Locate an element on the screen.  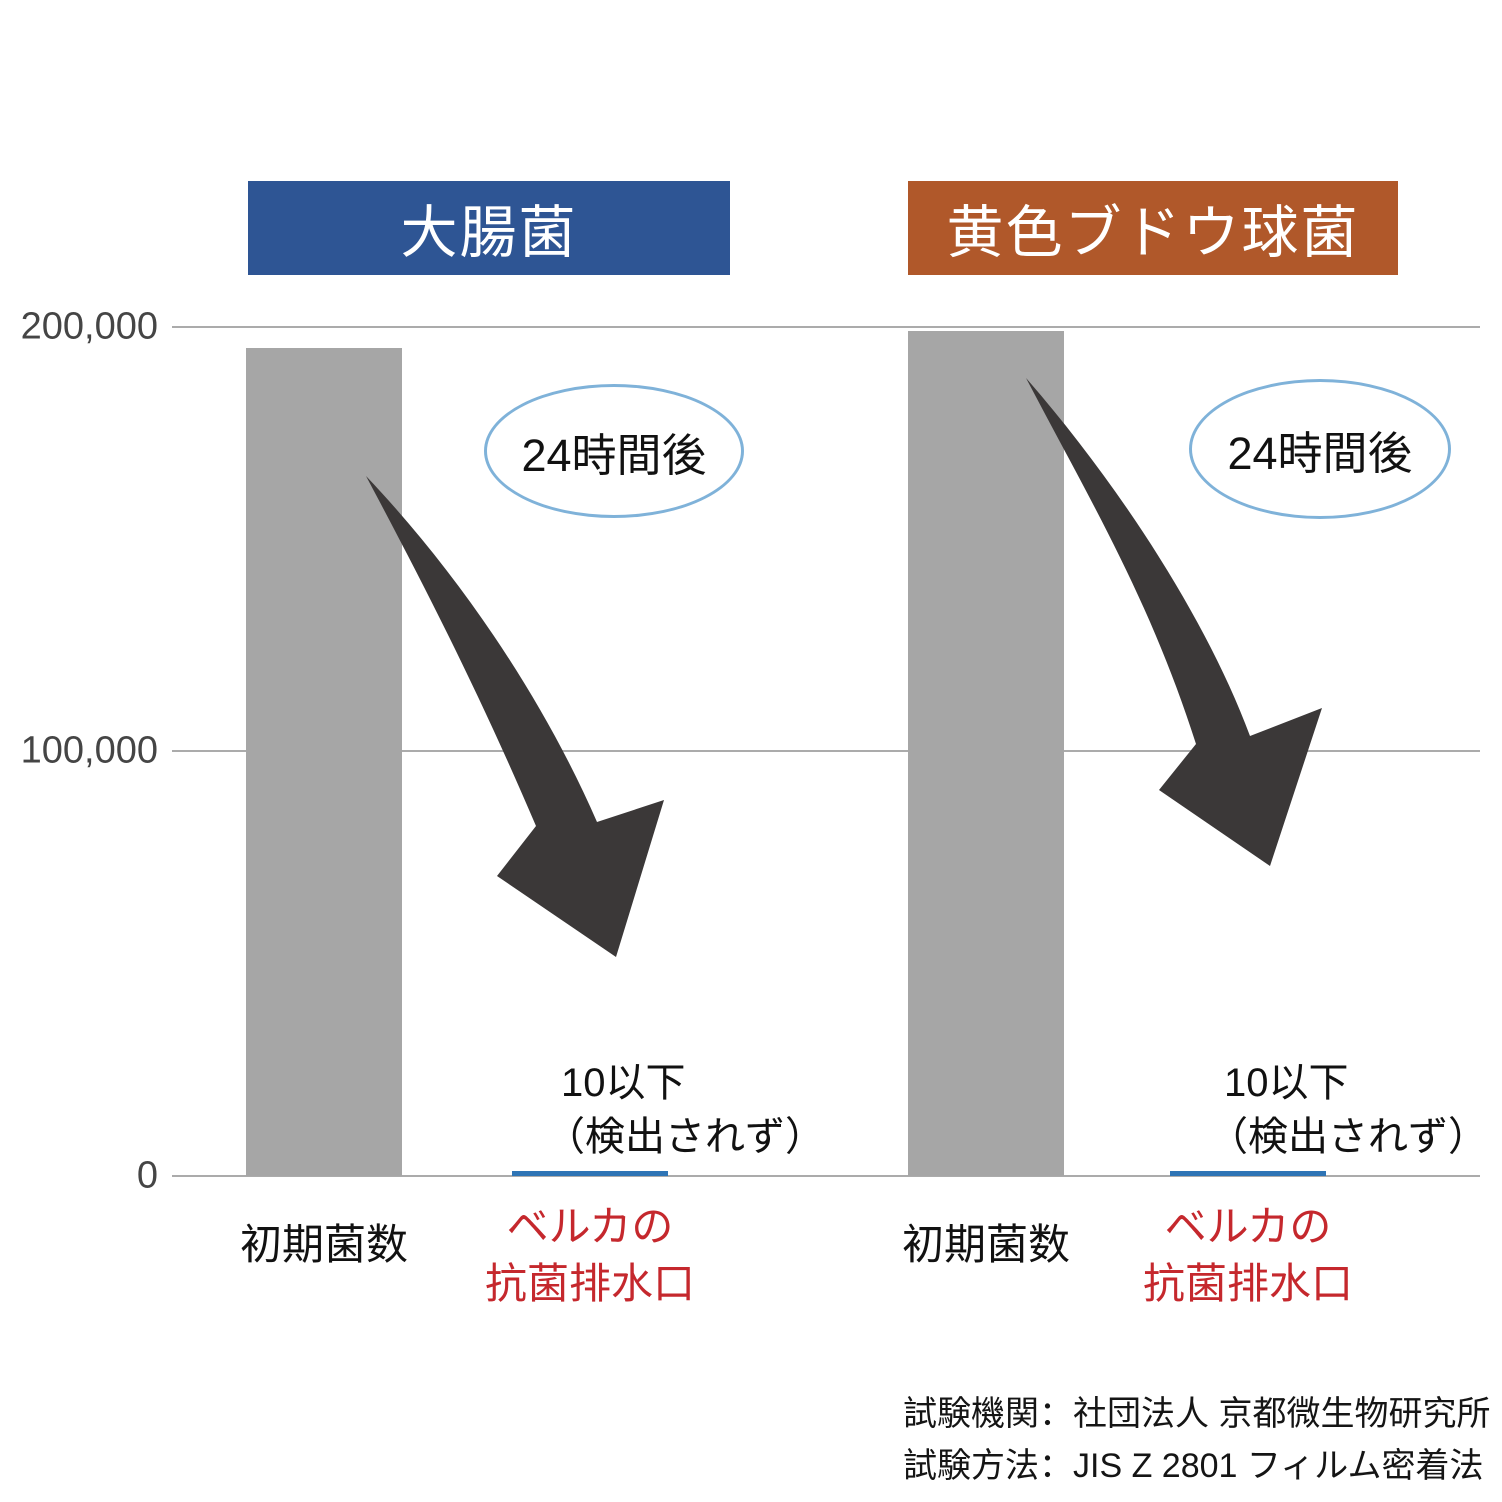
bar-ecoli-product is located at coordinates (590, 1173).